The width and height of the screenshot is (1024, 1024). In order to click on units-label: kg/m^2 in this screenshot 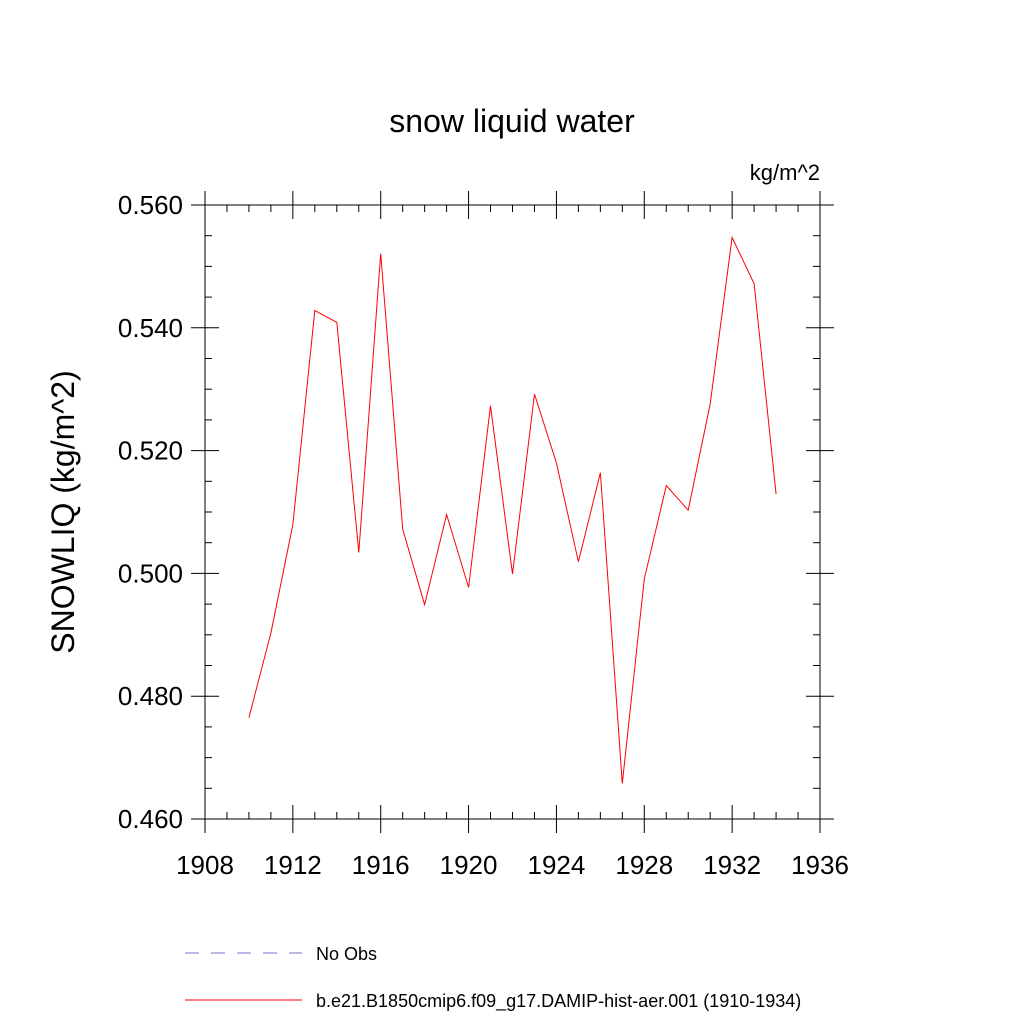, I will do `click(785, 172)`.